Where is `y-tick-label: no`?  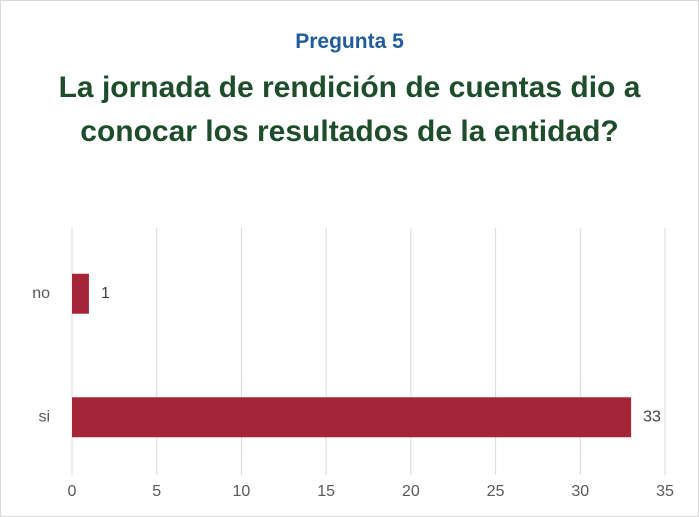 y-tick-label: no is located at coordinates (41, 293).